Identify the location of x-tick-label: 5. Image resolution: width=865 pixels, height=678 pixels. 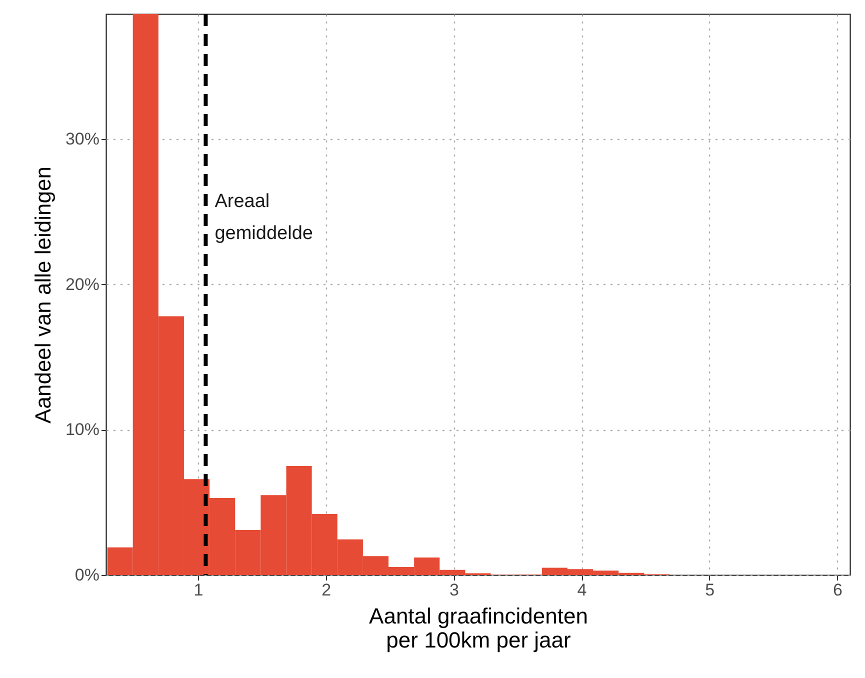
(710, 590).